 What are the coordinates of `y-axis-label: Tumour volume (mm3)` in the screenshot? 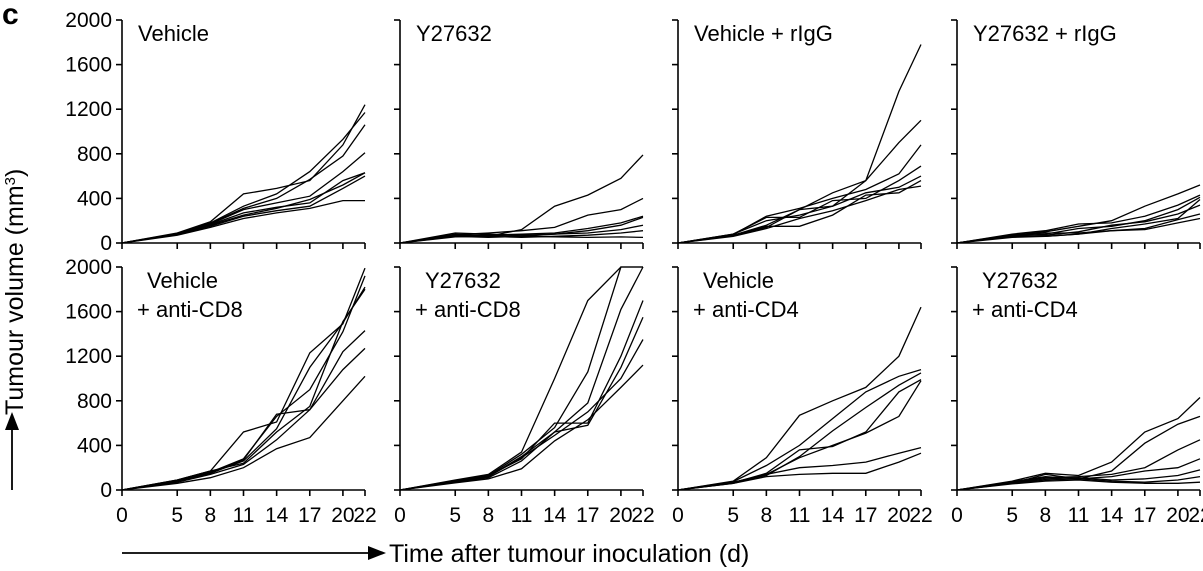 It's located at (15, 292).